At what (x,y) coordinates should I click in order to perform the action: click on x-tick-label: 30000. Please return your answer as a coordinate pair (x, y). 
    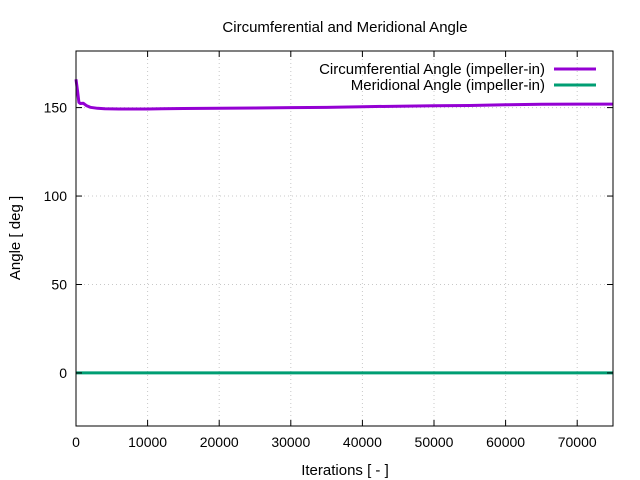
    Looking at the image, I should click on (290, 442).